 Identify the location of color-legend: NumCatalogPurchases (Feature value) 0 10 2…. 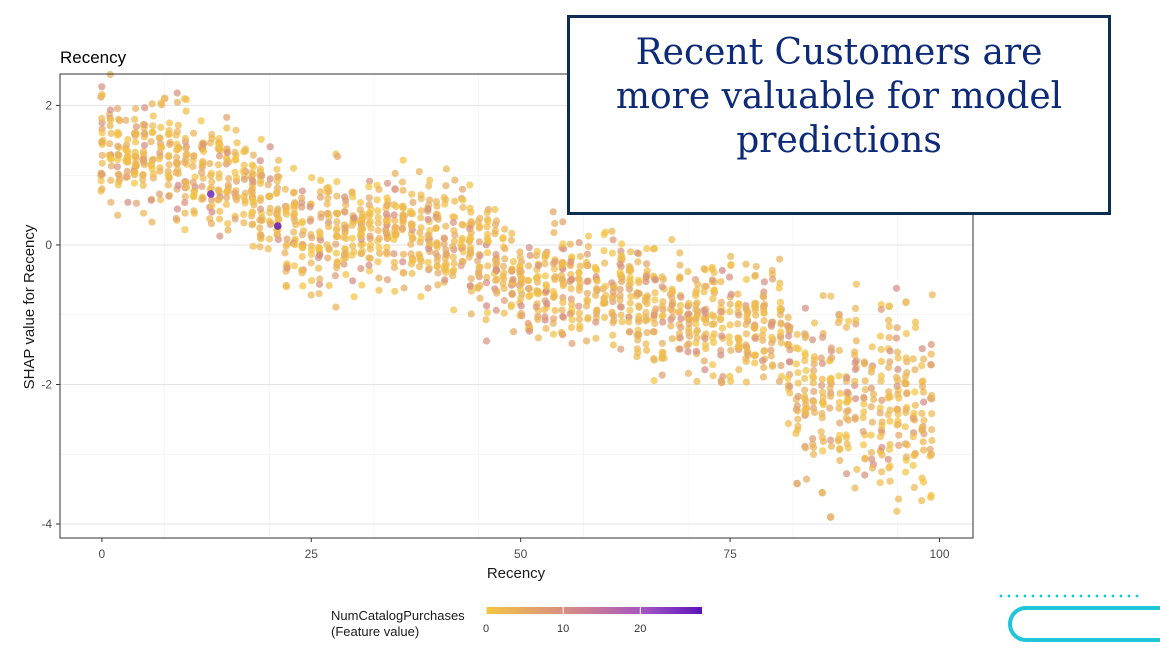
(516, 623).